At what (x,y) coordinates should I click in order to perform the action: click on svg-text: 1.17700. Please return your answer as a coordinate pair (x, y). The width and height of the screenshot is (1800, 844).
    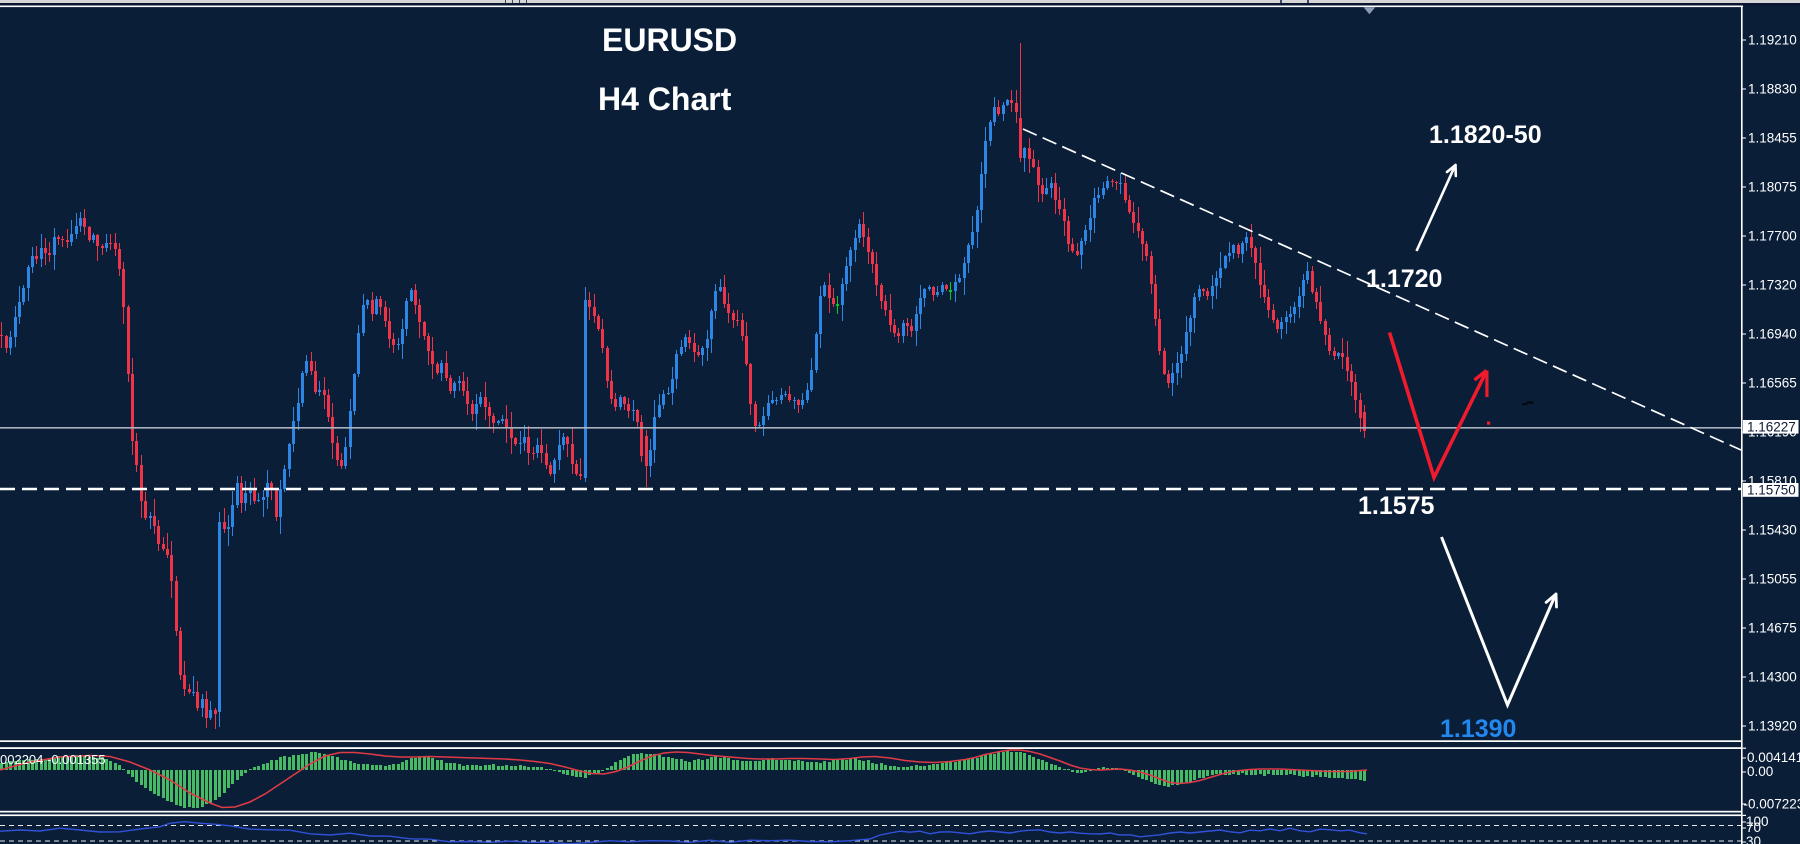
    Looking at the image, I should click on (1772, 236).